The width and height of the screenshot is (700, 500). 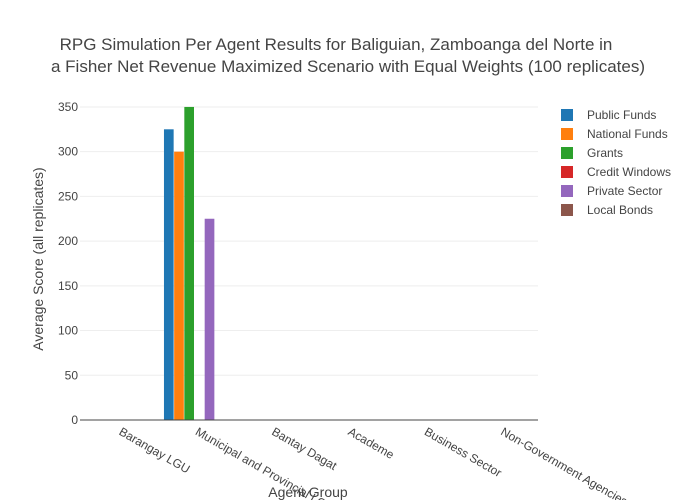 I want to click on bars, so click(x=189, y=263).